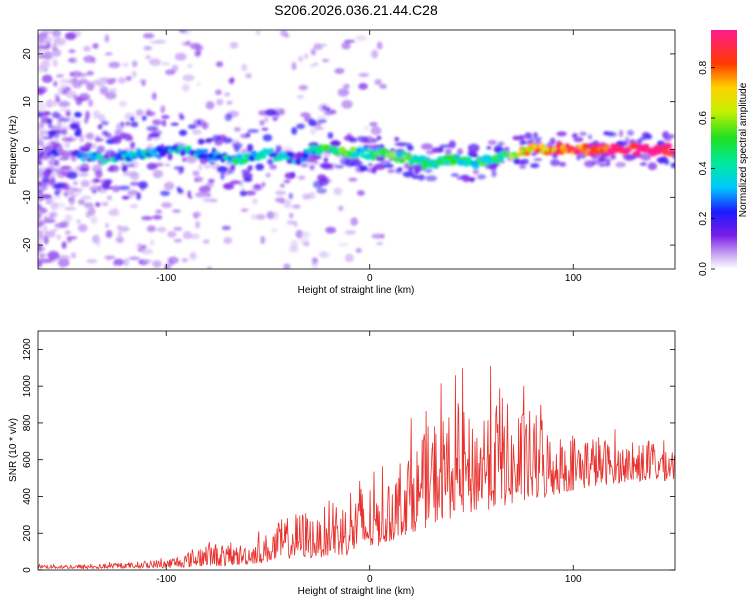 The width and height of the screenshot is (750, 600). I want to click on colorbar-tick-label: 0.0, so click(703, 269).